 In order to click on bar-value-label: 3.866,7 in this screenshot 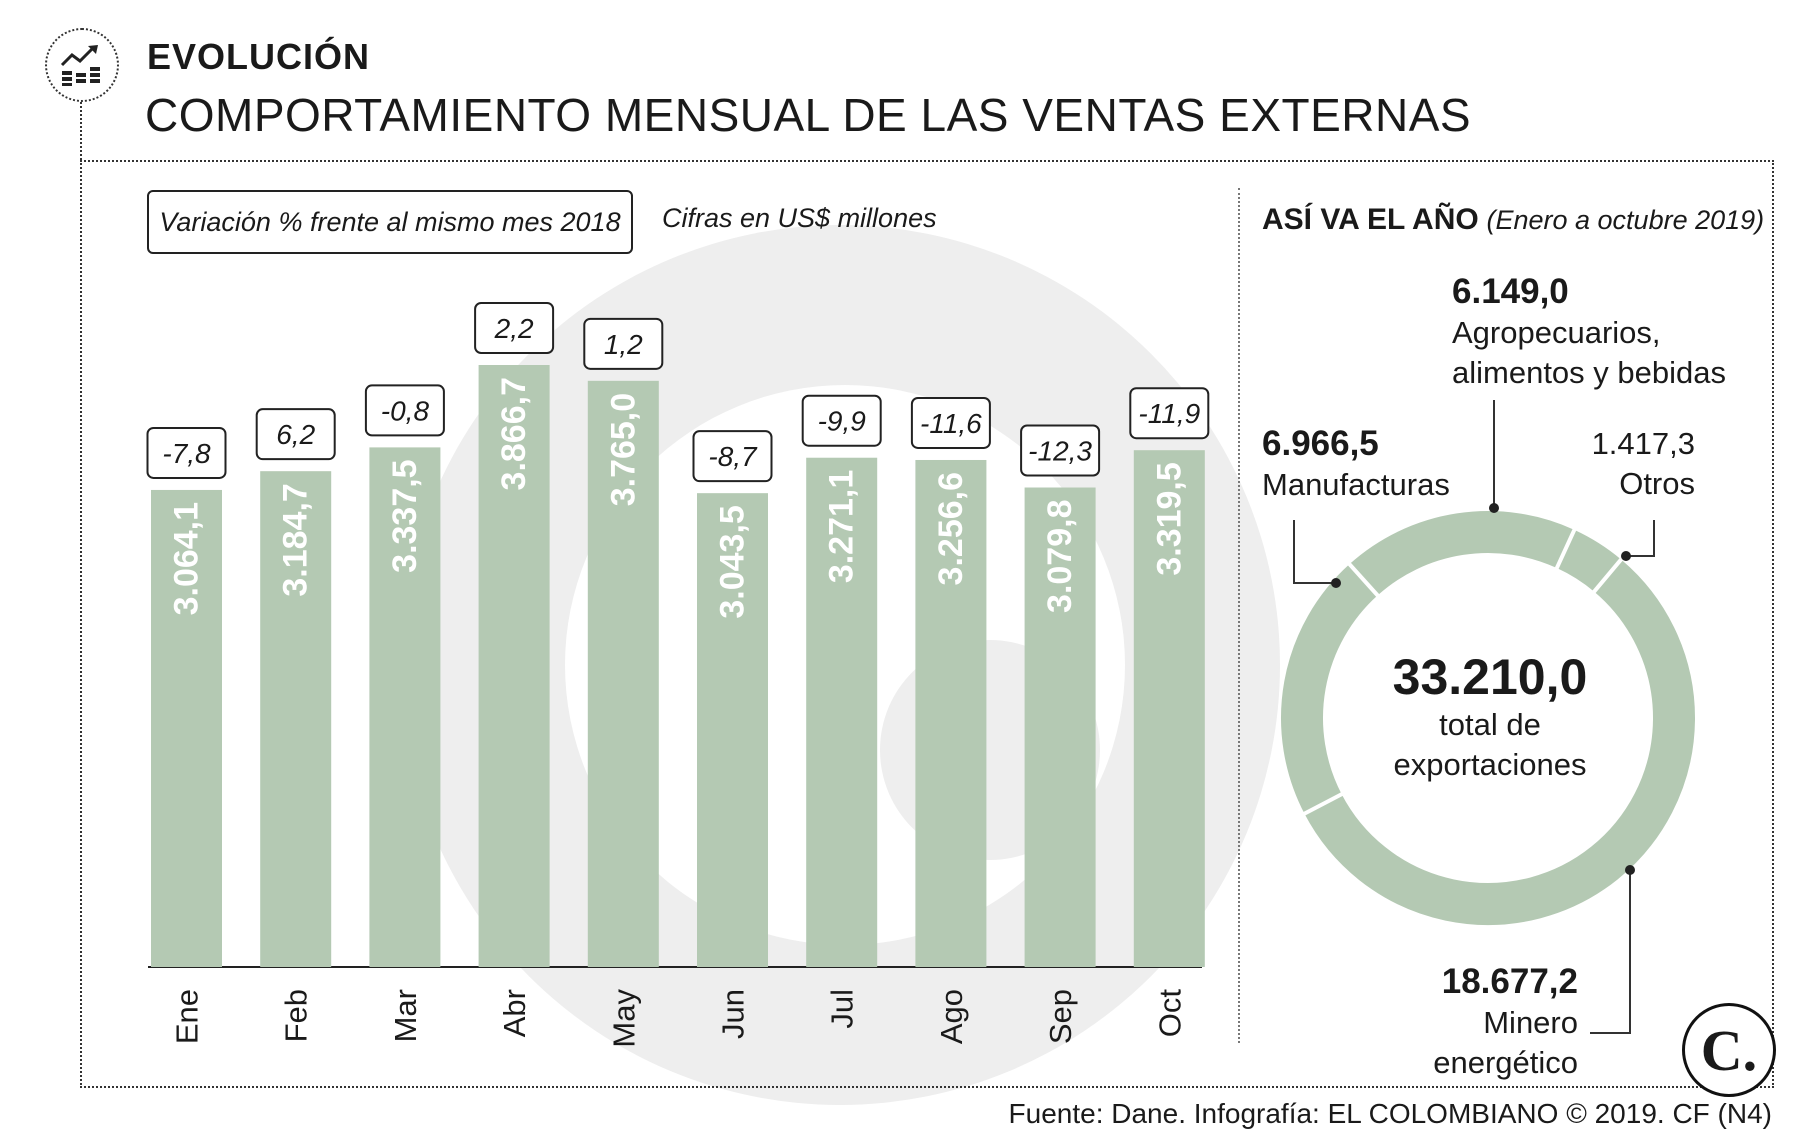, I will do `click(514, 433)`.